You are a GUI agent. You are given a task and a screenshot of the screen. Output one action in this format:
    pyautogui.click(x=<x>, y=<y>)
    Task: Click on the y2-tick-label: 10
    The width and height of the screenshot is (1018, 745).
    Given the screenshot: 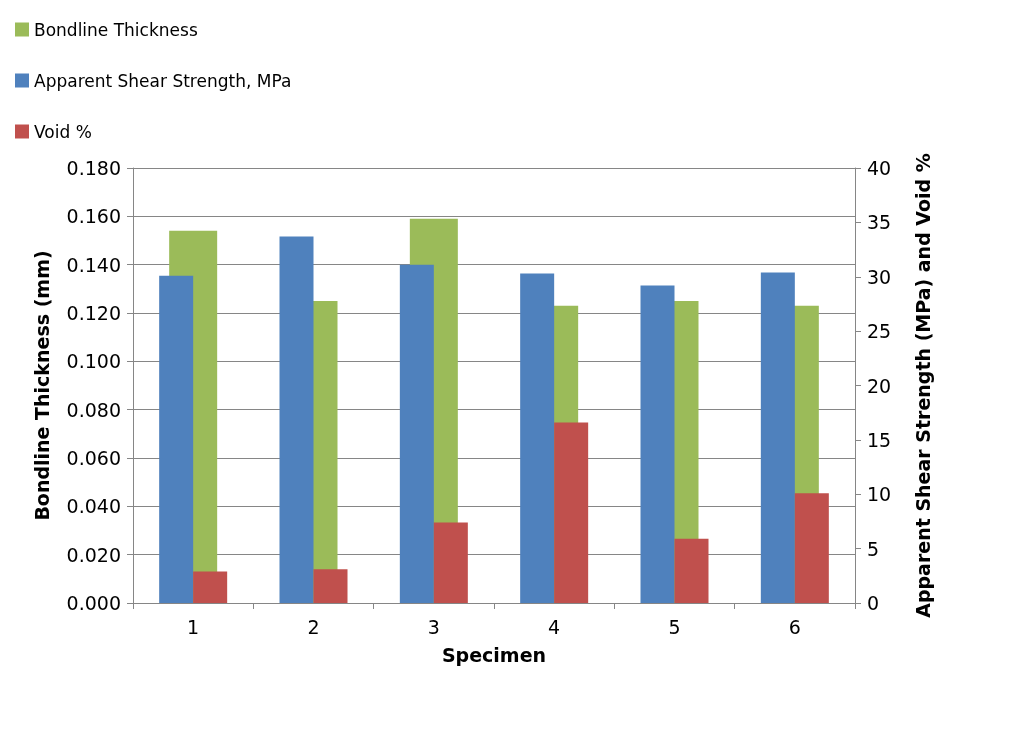 What is the action you would take?
    pyautogui.click(x=879, y=494)
    